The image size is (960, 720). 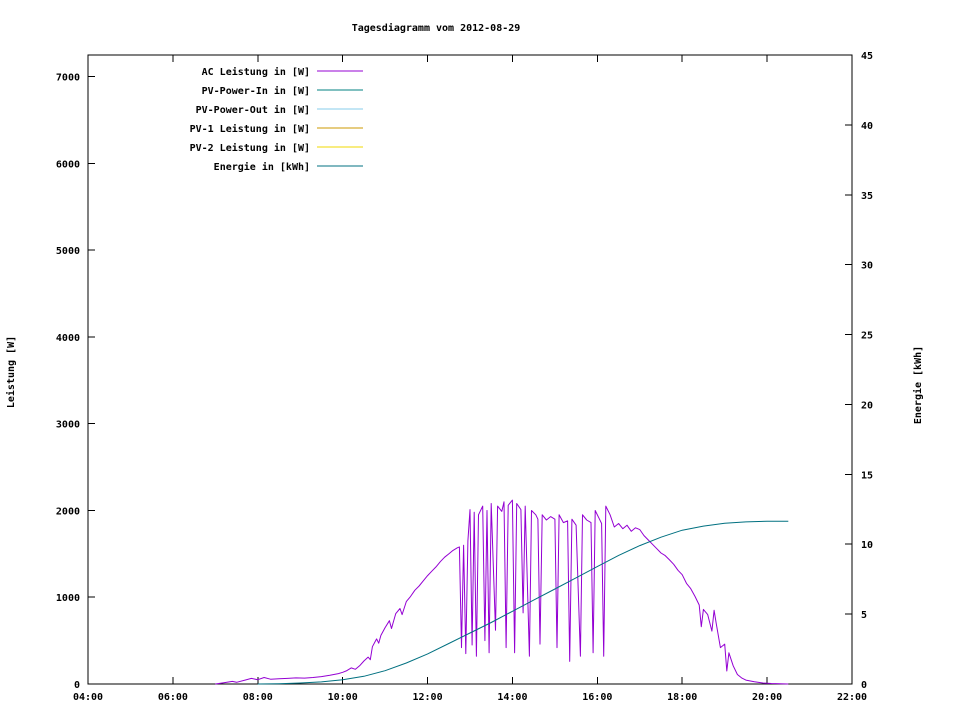 I want to click on chart-title: Tagesdiagramm vom 2012-08-29, so click(x=436, y=28).